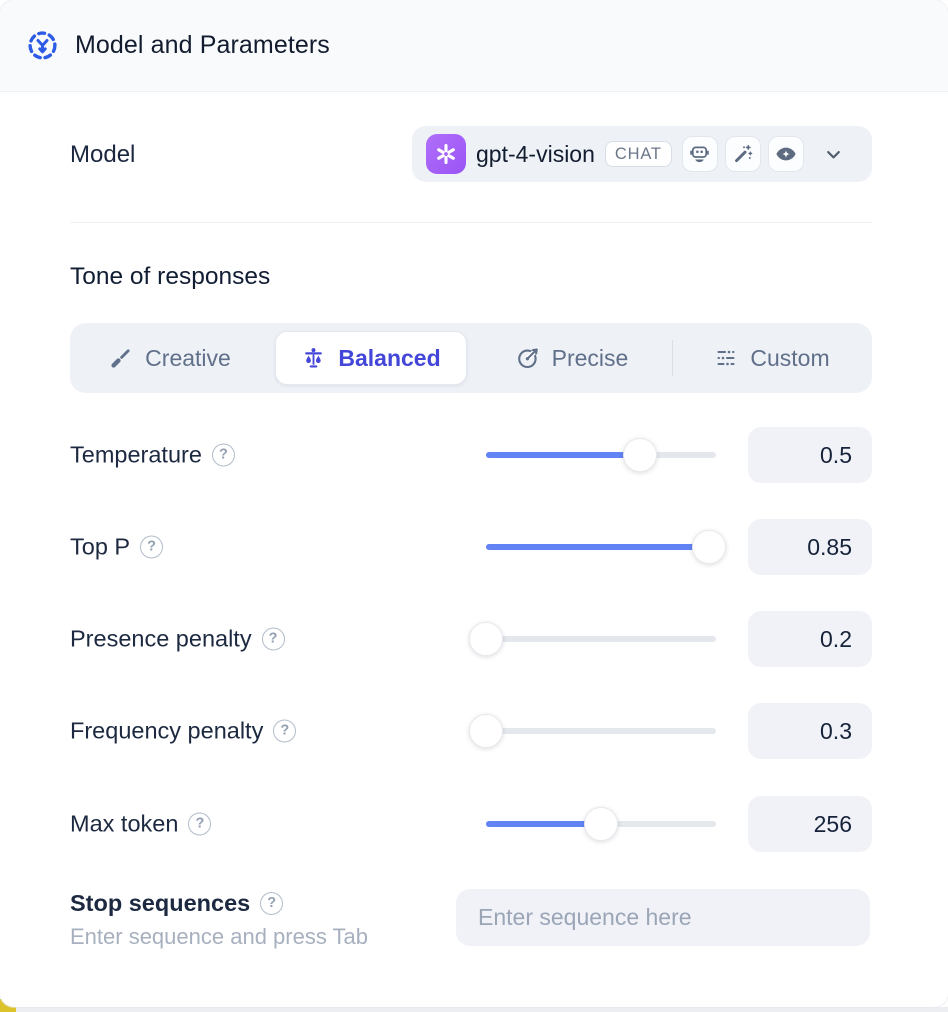 The height and width of the screenshot is (1012, 948). What do you see at coordinates (726, 358) in the screenshot?
I see `sliders-icon` at bounding box center [726, 358].